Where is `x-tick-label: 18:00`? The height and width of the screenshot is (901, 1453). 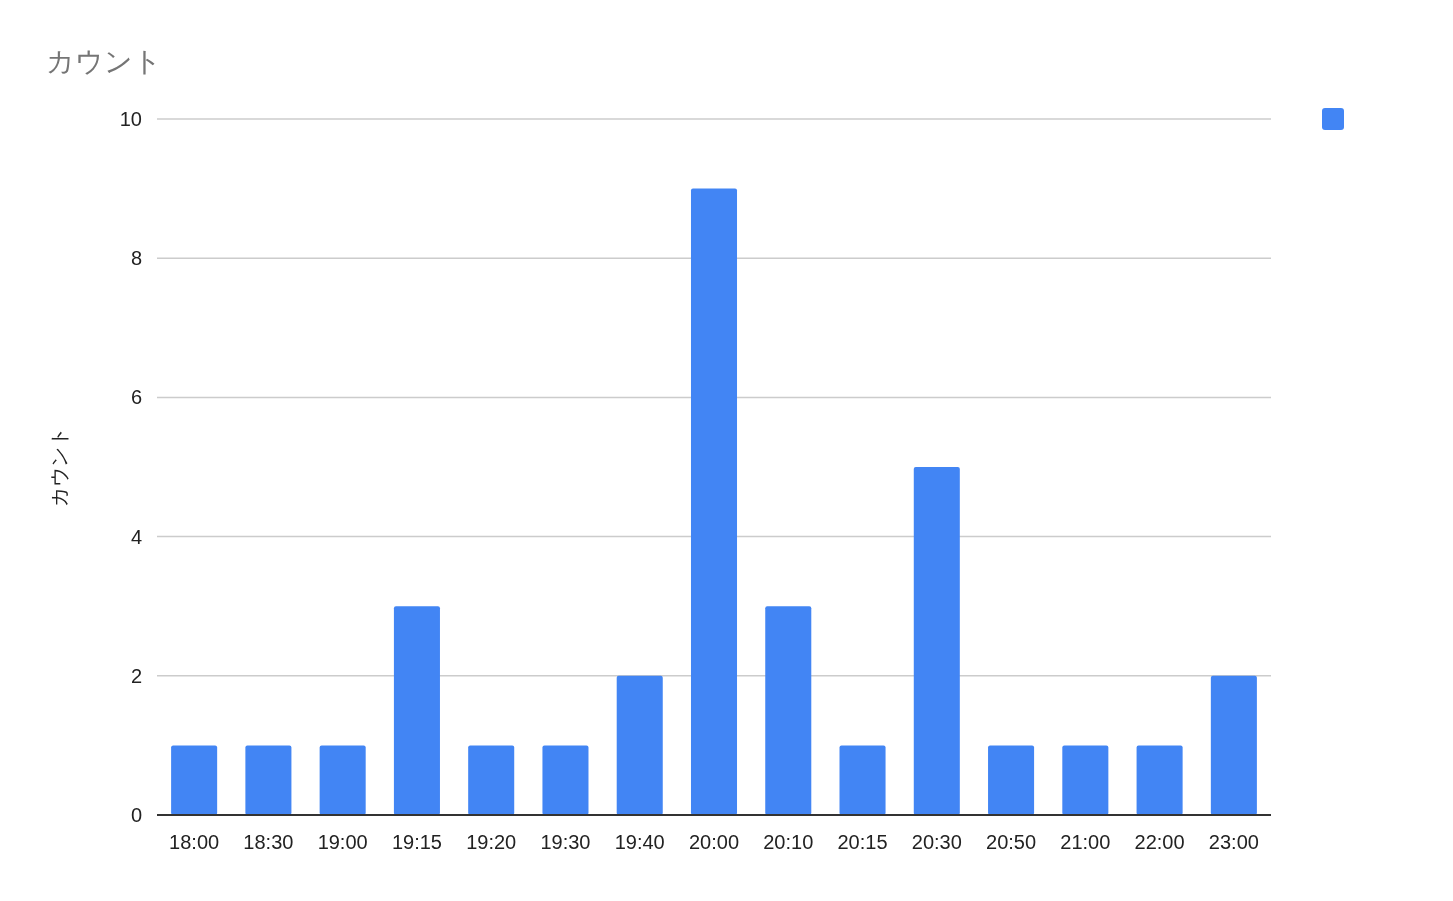 x-tick-label: 18:00 is located at coordinates (194, 842).